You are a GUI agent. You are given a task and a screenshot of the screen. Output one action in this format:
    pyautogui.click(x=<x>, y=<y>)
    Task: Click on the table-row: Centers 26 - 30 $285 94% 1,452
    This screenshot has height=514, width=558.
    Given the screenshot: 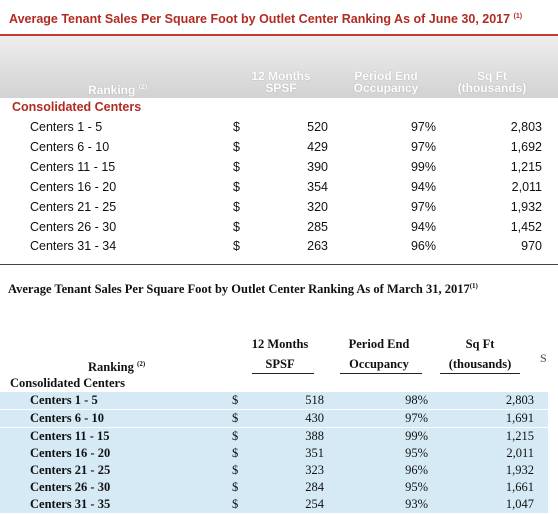 What is the action you would take?
    pyautogui.click(x=286, y=227)
    